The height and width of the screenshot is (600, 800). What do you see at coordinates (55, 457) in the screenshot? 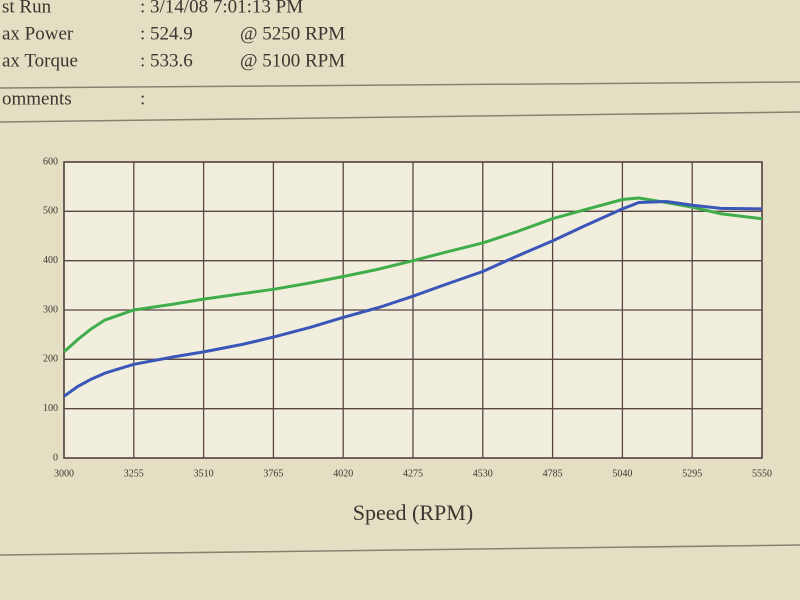
I see `y-tick-label: 0` at bounding box center [55, 457].